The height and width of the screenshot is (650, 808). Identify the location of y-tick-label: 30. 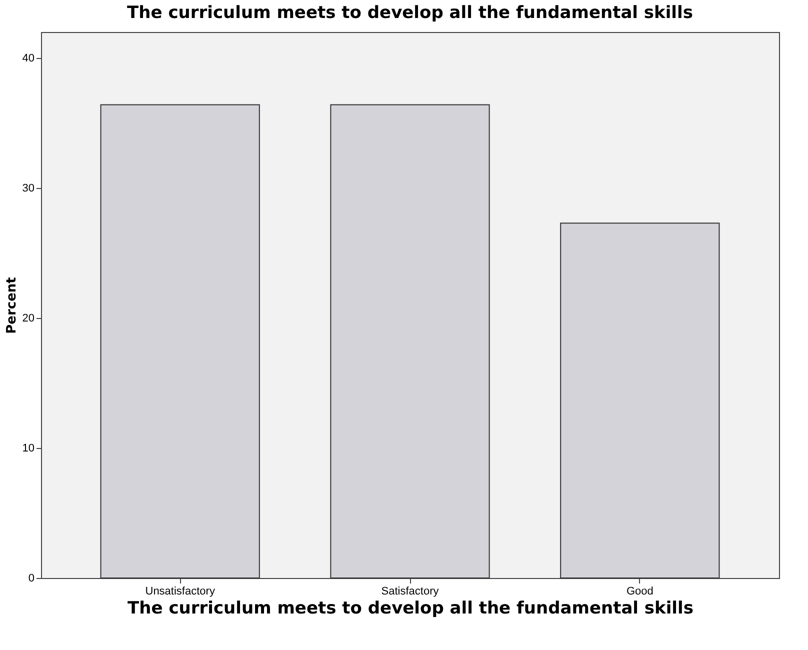
(28, 188).